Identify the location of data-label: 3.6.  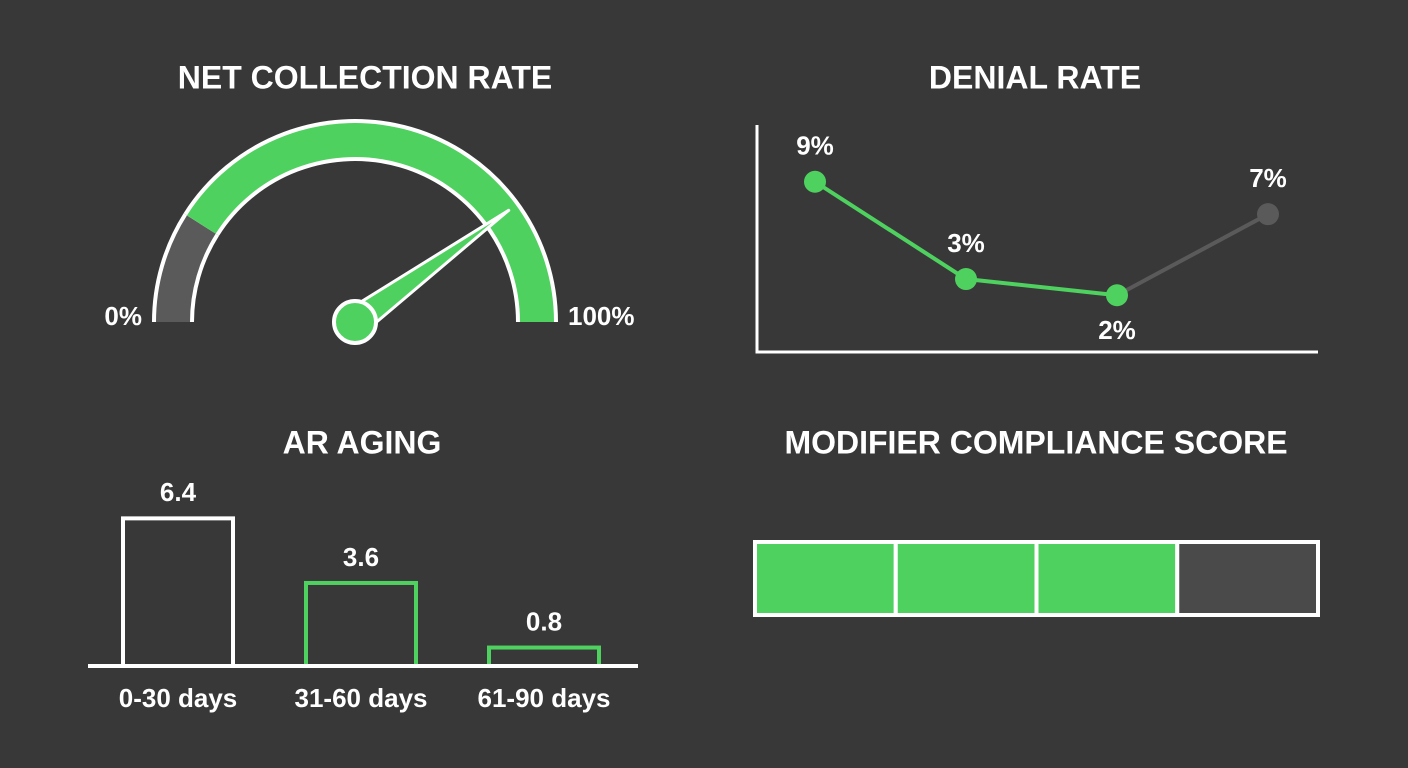
(361, 557).